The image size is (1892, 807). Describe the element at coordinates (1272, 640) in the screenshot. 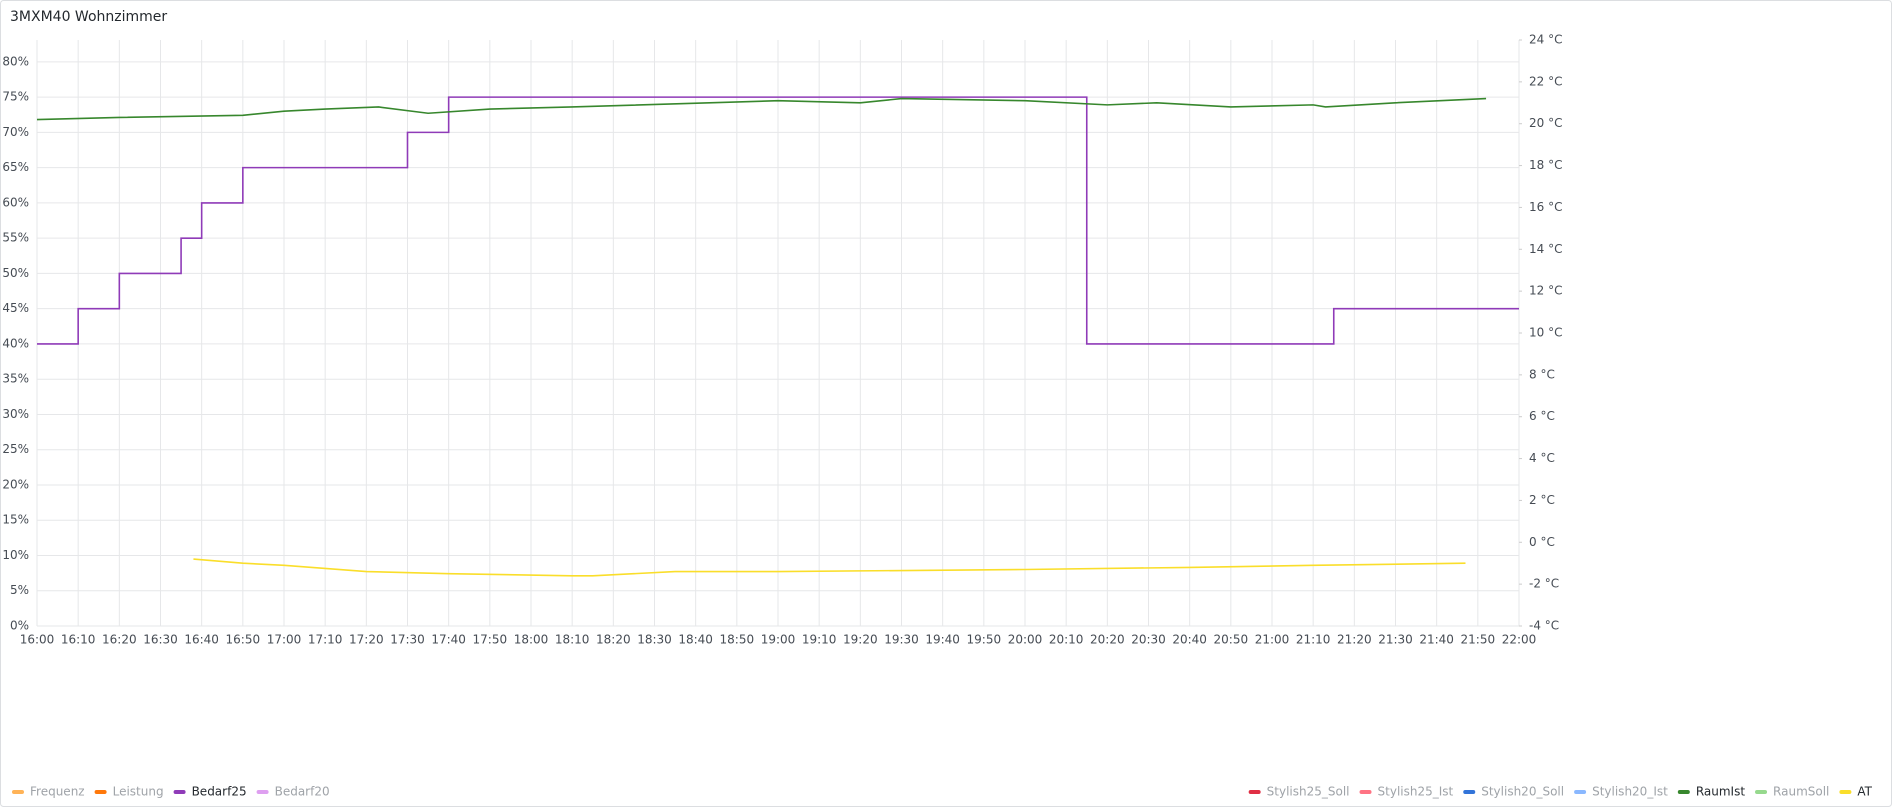

I see `x-tick-label: 21:00` at that location.